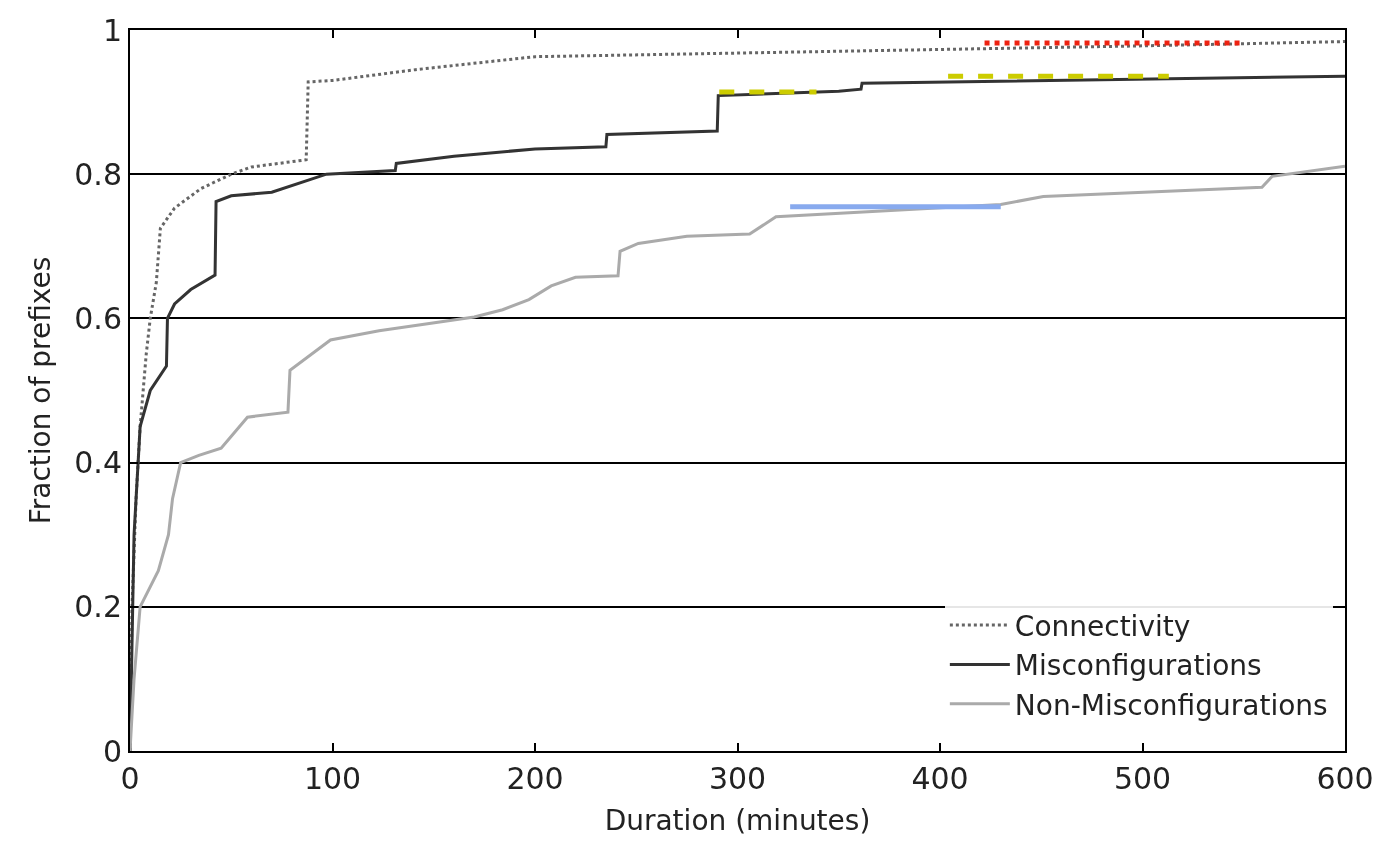 The width and height of the screenshot is (1395, 861). What do you see at coordinates (98, 463) in the screenshot?
I see `y-tick-label: 0.4` at bounding box center [98, 463].